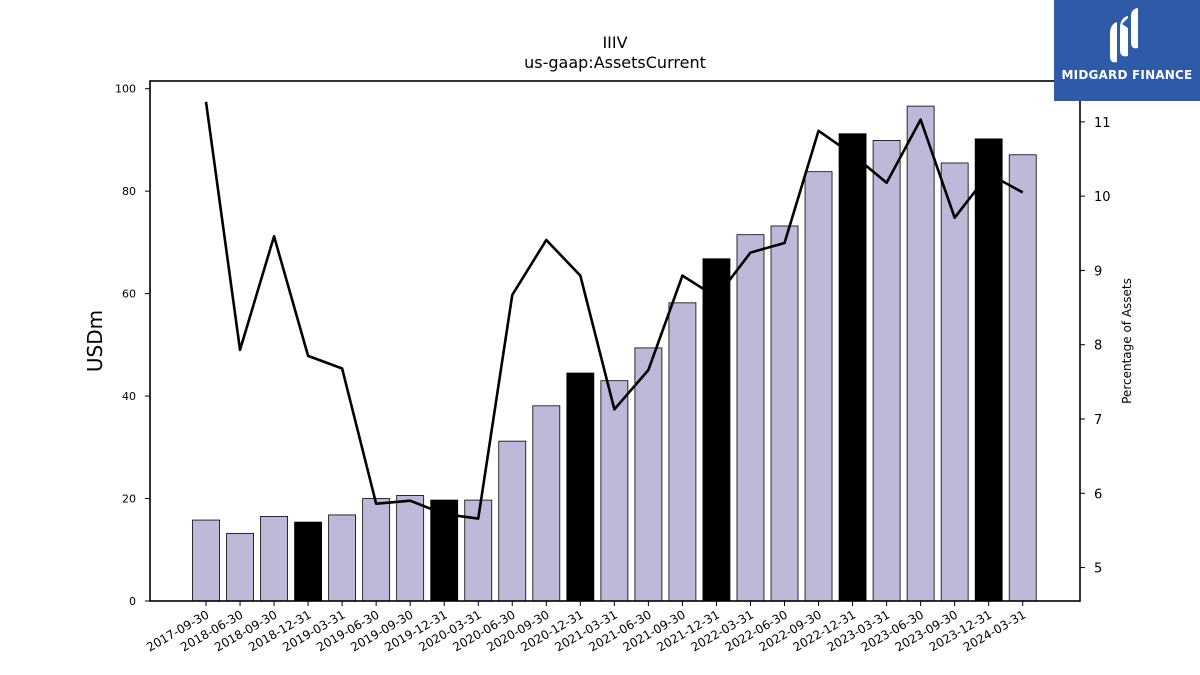  I want to click on y2-tick-label: 8, so click(1098, 346).